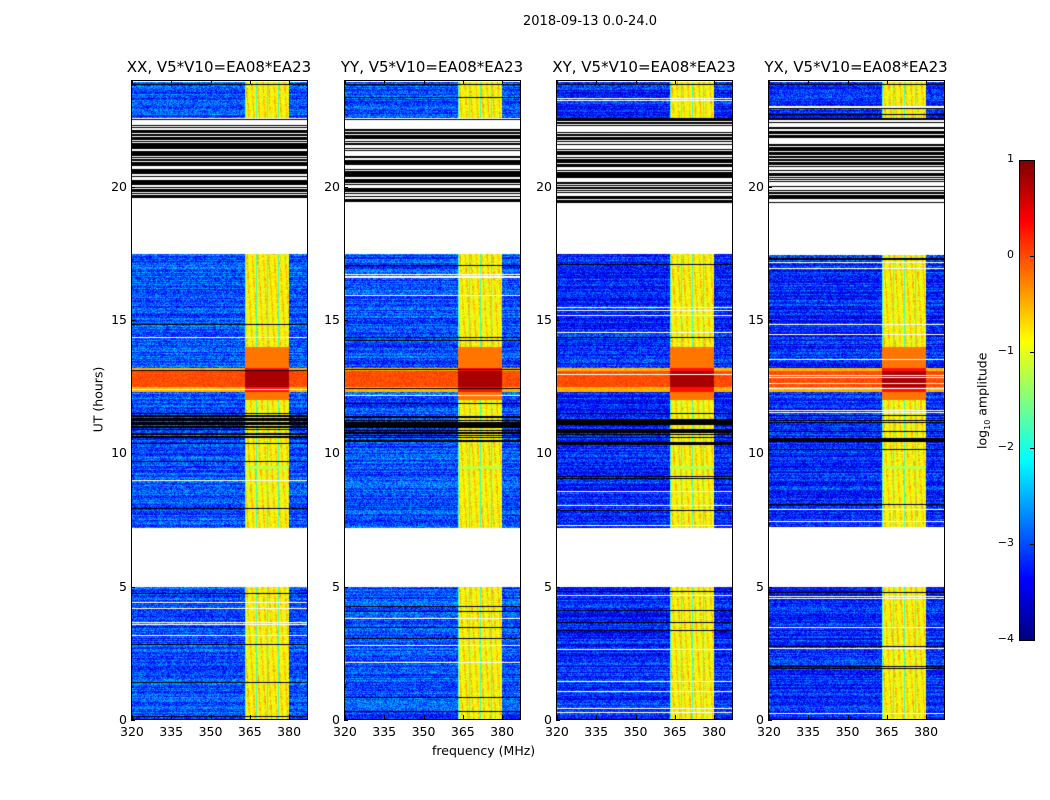 This screenshot has height=800, width=1050. What do you see at coordinates (1005, 542) in the screenshot?
I see `colorbar-tick-label: −3` at bounding box center [1005, 542].